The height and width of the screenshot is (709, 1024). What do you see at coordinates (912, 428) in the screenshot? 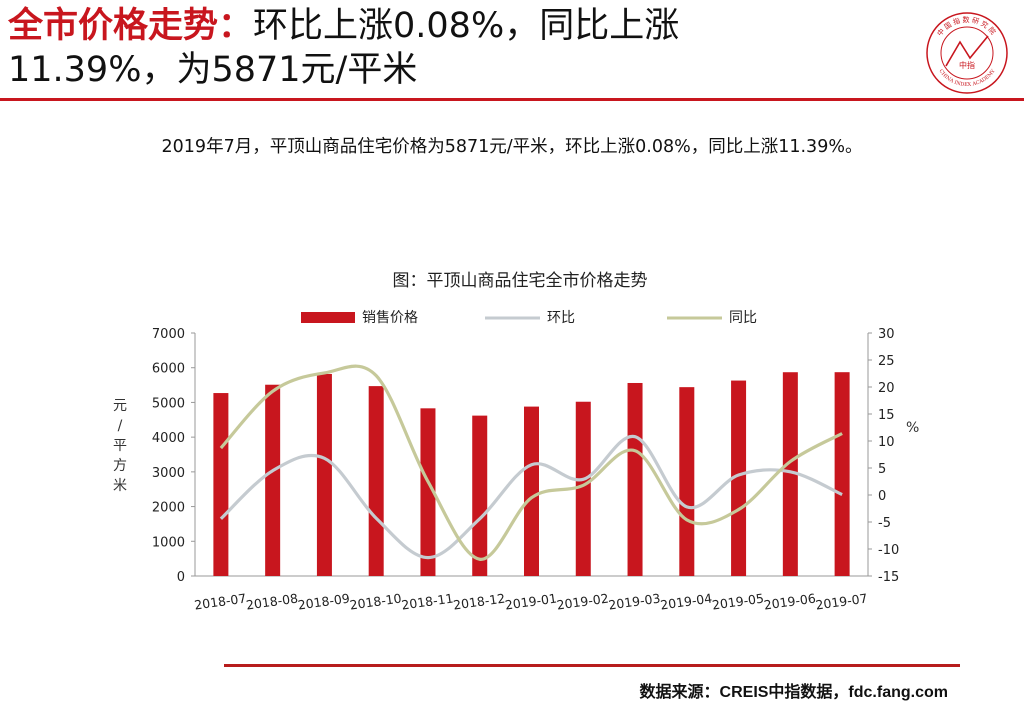
I see `y-axis-right-label: %` at bounding box center [912, 428].